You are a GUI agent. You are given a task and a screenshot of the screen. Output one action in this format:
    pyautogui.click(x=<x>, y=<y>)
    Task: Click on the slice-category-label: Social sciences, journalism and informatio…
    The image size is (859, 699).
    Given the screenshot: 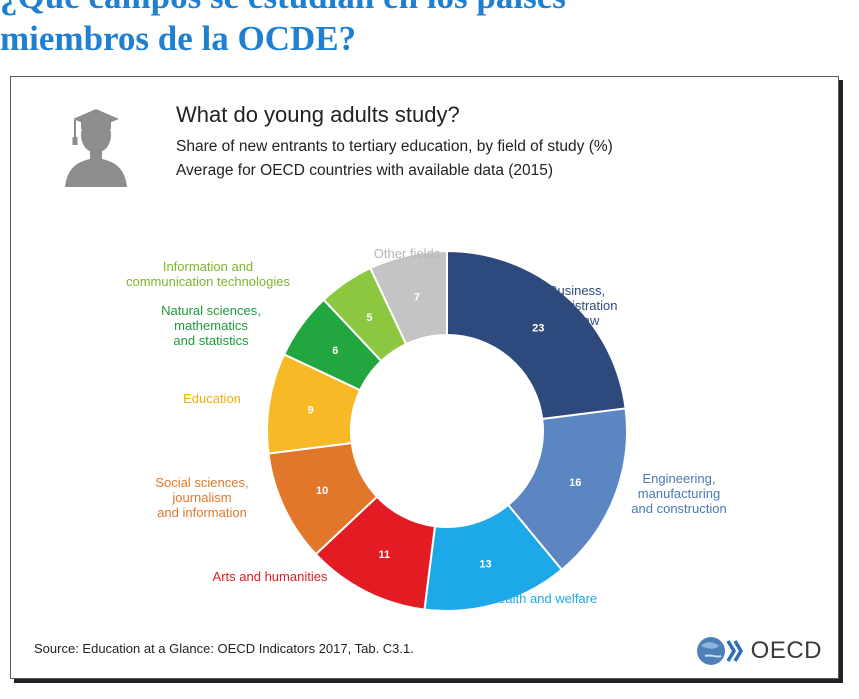 What is the action you would take?
    pyautogui.click(x=201, y=497)
    